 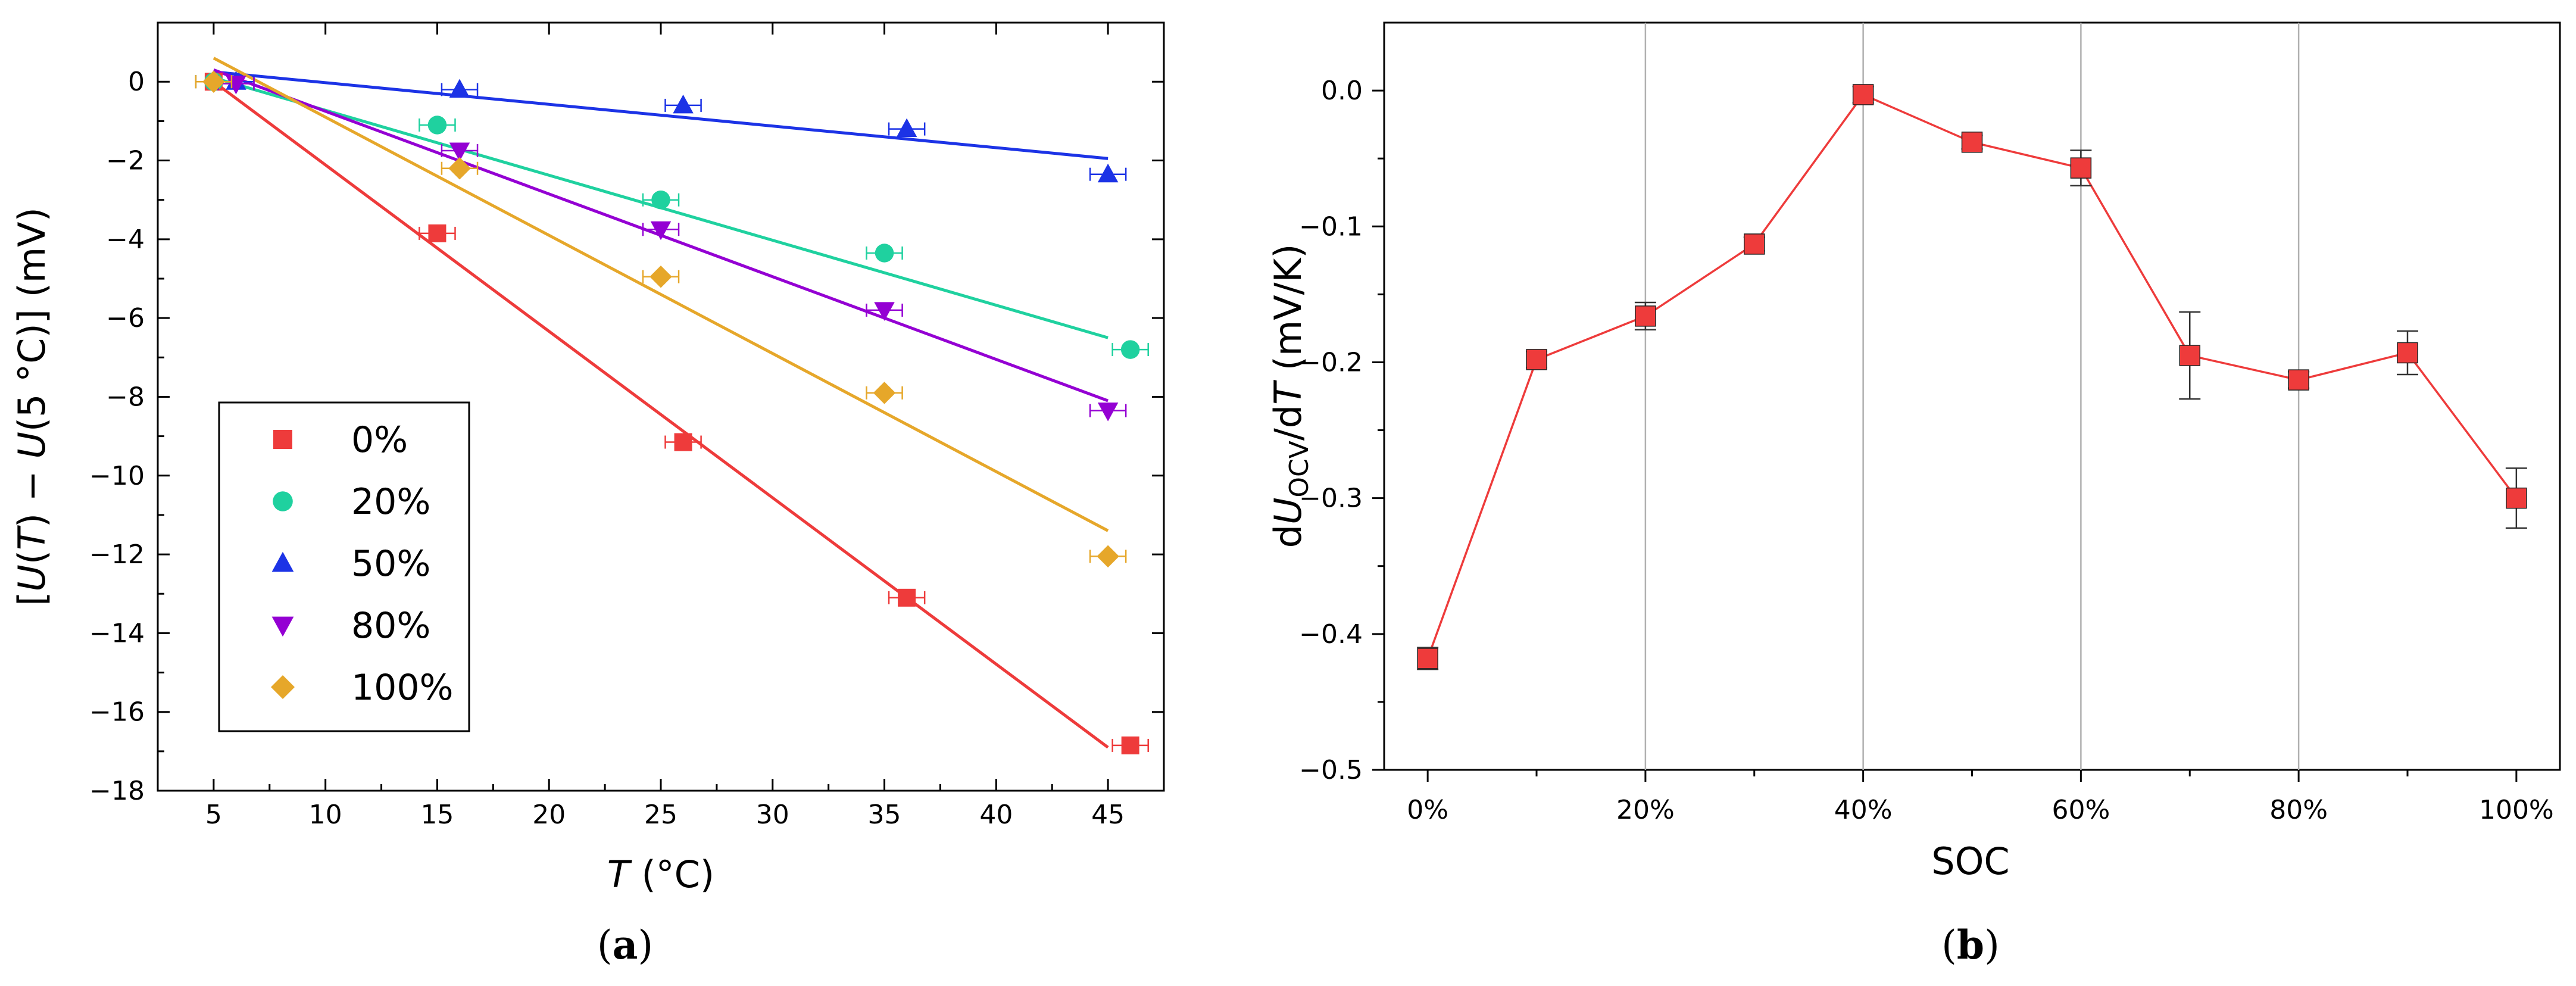 I want to click on x-tick-label: 5, so click(x=213, y=815).